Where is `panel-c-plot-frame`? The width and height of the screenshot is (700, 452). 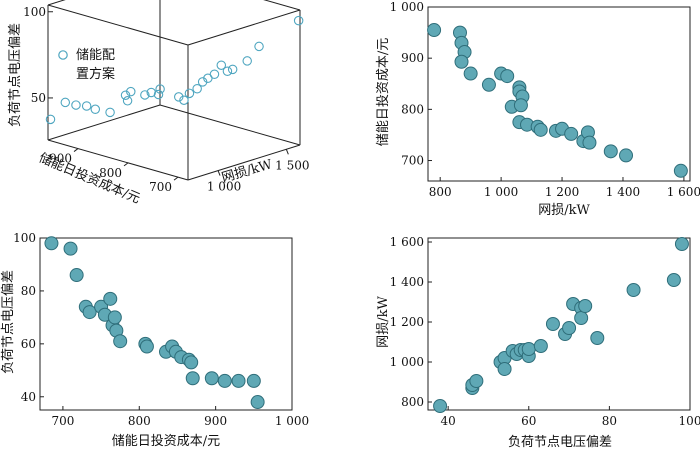
panel-c-plot-frame is located at coordinates (166, 324).